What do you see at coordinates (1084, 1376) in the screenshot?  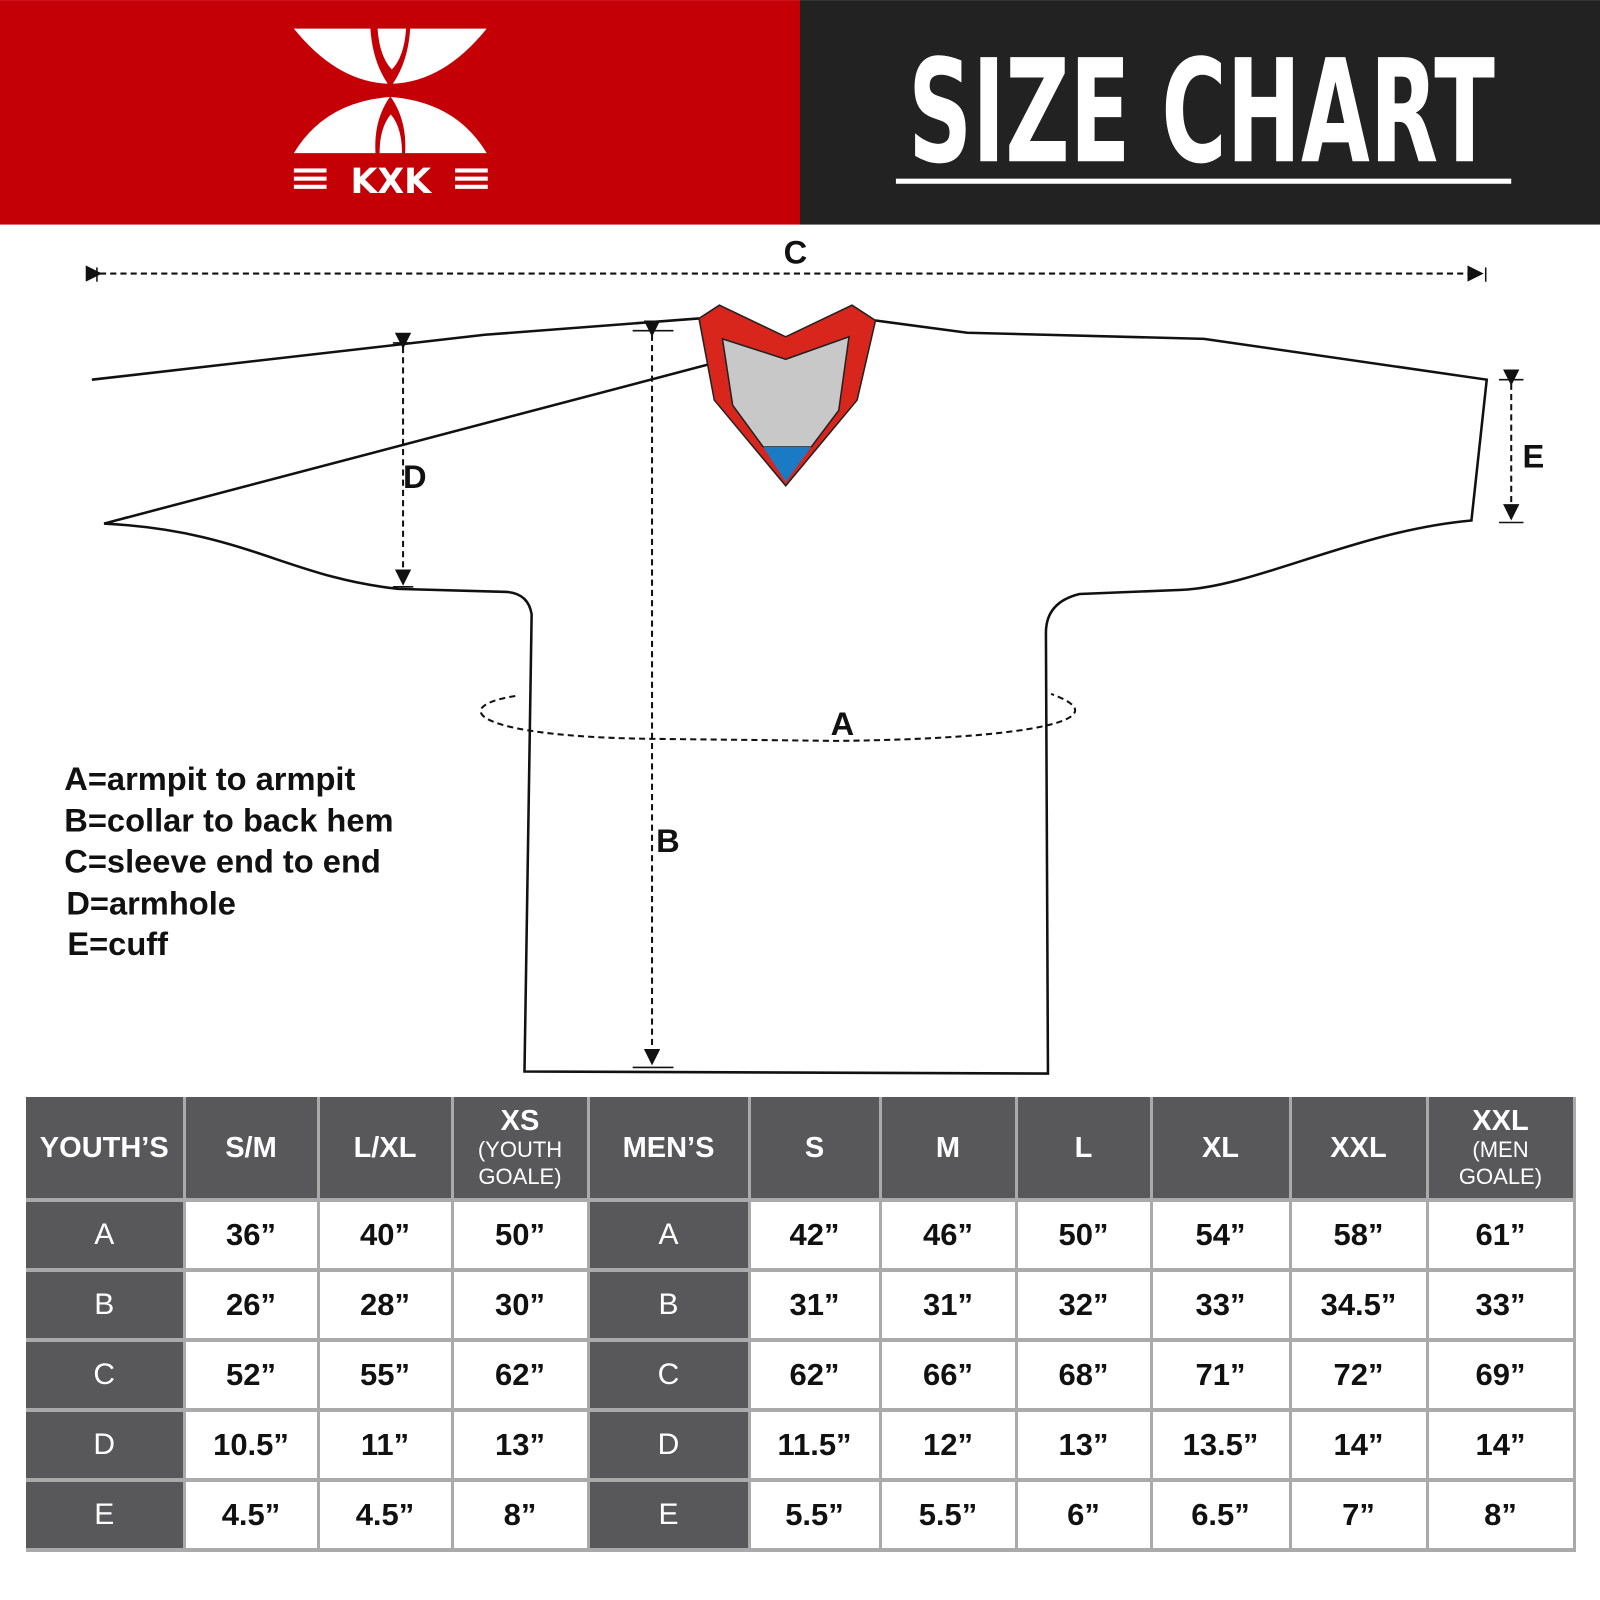 I see `table-cell: 68”` at bounding box center [1084, 1376].